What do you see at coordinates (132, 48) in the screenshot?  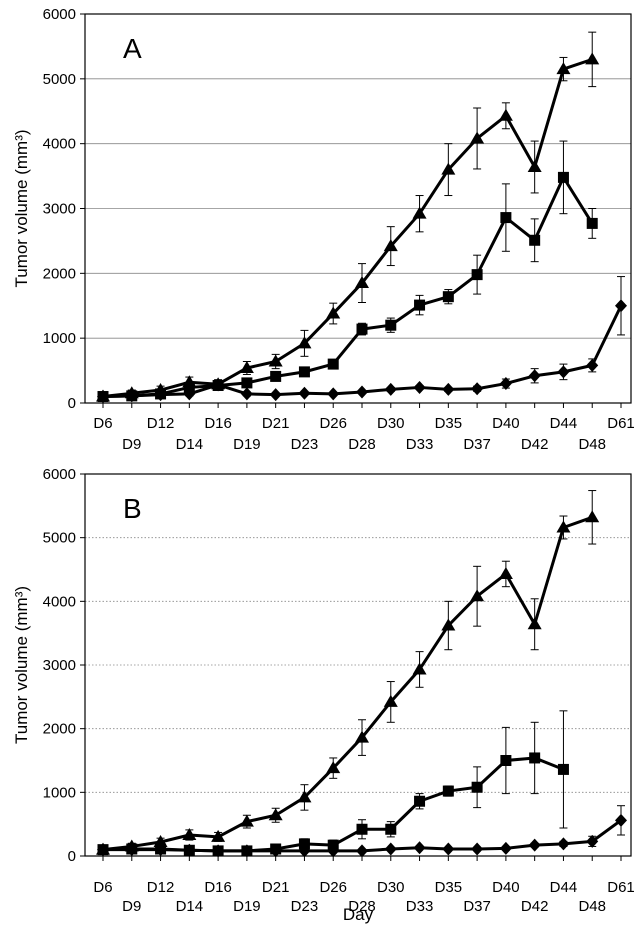 I see `panel-label: A` at bounding box center [132, 48].